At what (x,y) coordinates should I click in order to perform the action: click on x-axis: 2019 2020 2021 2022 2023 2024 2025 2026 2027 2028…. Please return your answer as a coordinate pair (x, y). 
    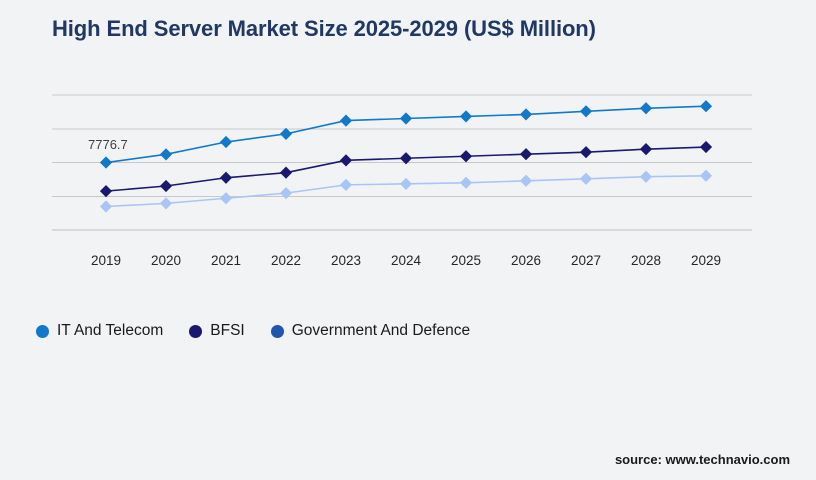
    Looking at the image, I should click on (402, 264).